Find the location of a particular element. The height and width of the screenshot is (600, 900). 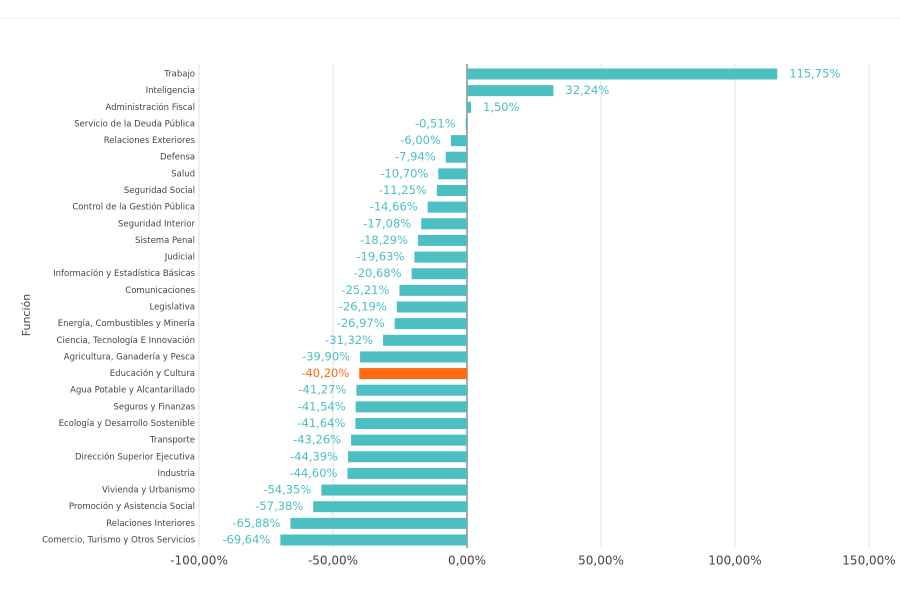

value-label: -40,20% is located at coordinates (325, 373).